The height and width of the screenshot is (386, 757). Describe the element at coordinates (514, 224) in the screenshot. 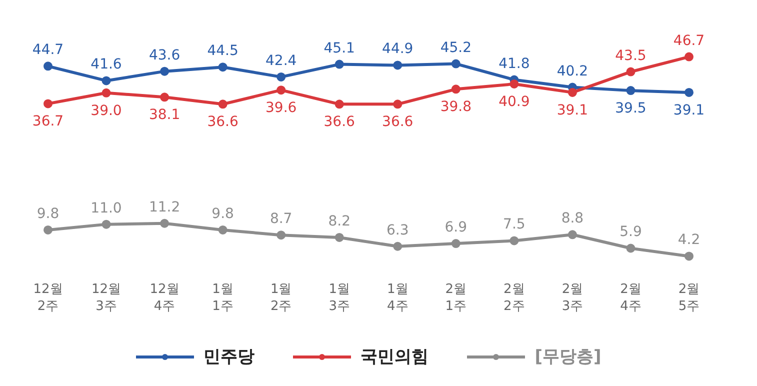

I see `data-label: 7.5` at that location.